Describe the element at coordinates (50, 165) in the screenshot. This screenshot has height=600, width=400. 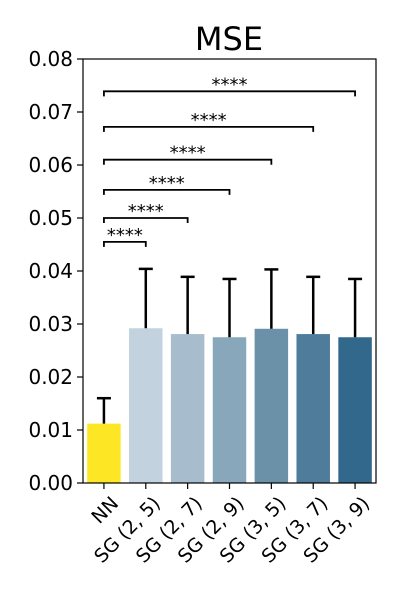
I see `y-tick-label-6: 0.06` at that location.